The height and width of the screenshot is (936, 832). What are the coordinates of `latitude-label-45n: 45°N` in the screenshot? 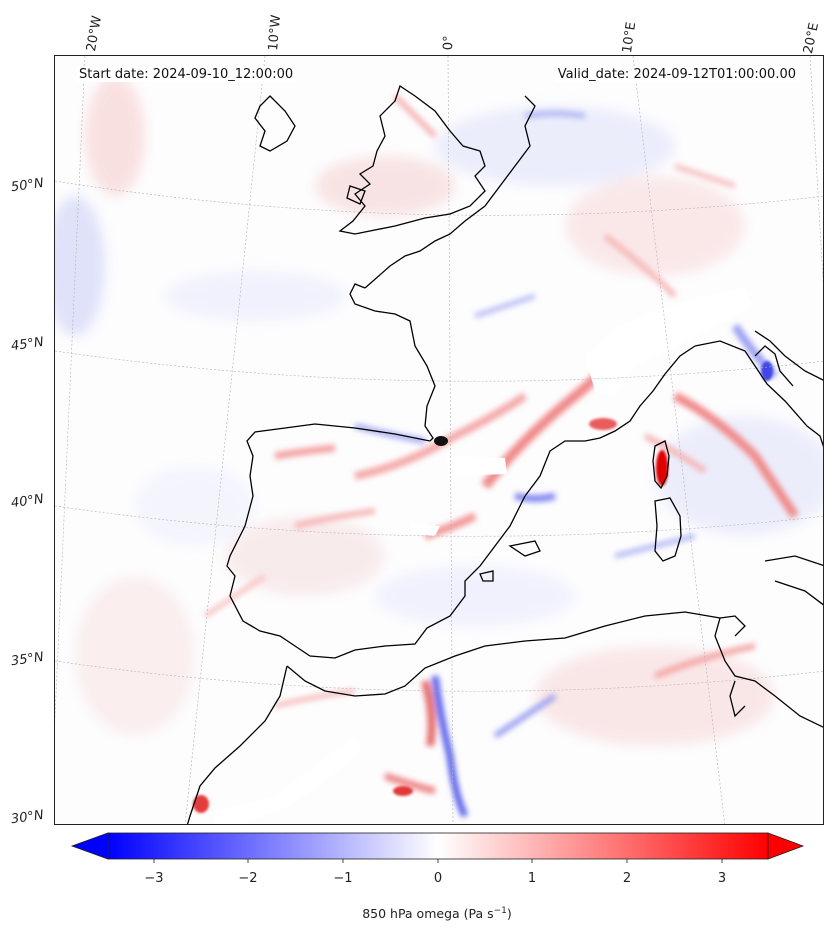 It's located at (27, 344).